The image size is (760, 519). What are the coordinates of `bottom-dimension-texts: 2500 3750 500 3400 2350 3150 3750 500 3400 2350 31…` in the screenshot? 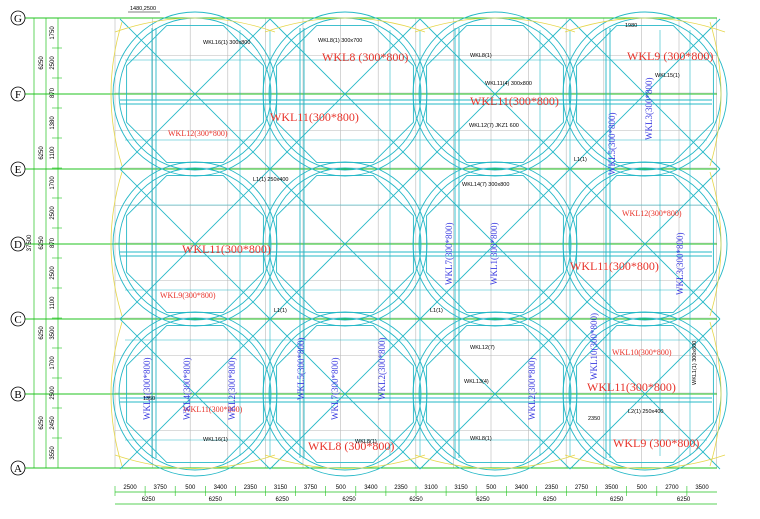 It's located at (411, 494).